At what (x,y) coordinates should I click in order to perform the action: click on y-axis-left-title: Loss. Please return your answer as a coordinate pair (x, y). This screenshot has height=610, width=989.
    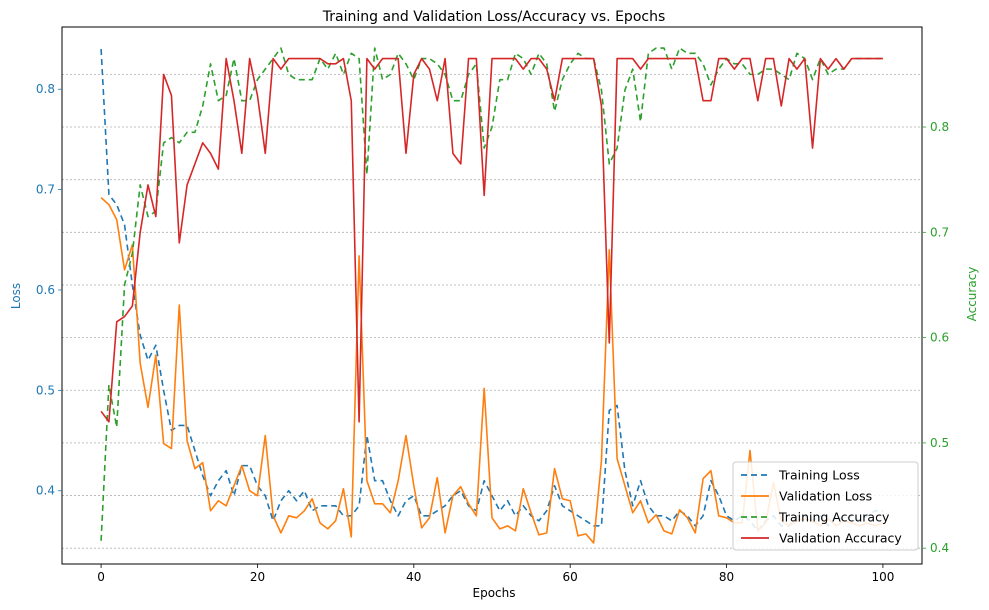
    Looking at the image, I should click on (16, 296).